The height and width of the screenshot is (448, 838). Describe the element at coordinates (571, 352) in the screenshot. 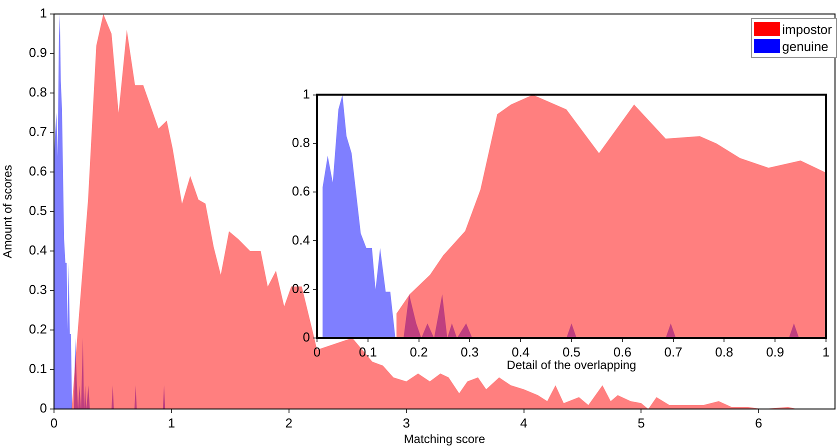

I see `x-tick-label: 0.5` at that location.